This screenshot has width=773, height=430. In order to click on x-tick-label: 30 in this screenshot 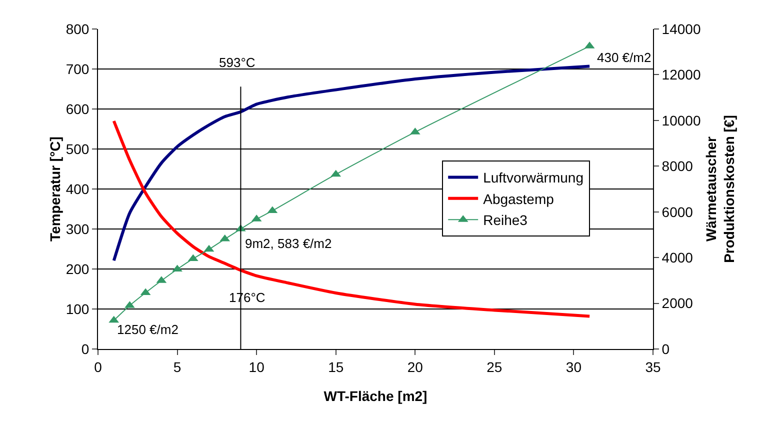, I will do `click(574, 366)`.